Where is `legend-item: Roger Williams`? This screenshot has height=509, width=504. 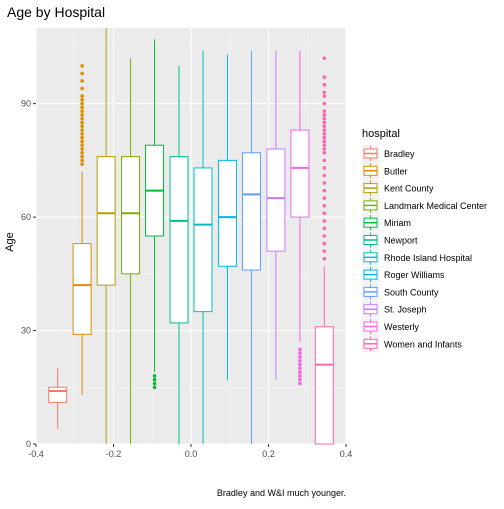 legend-item: Roger Williams is located at coordinates (403, 275).